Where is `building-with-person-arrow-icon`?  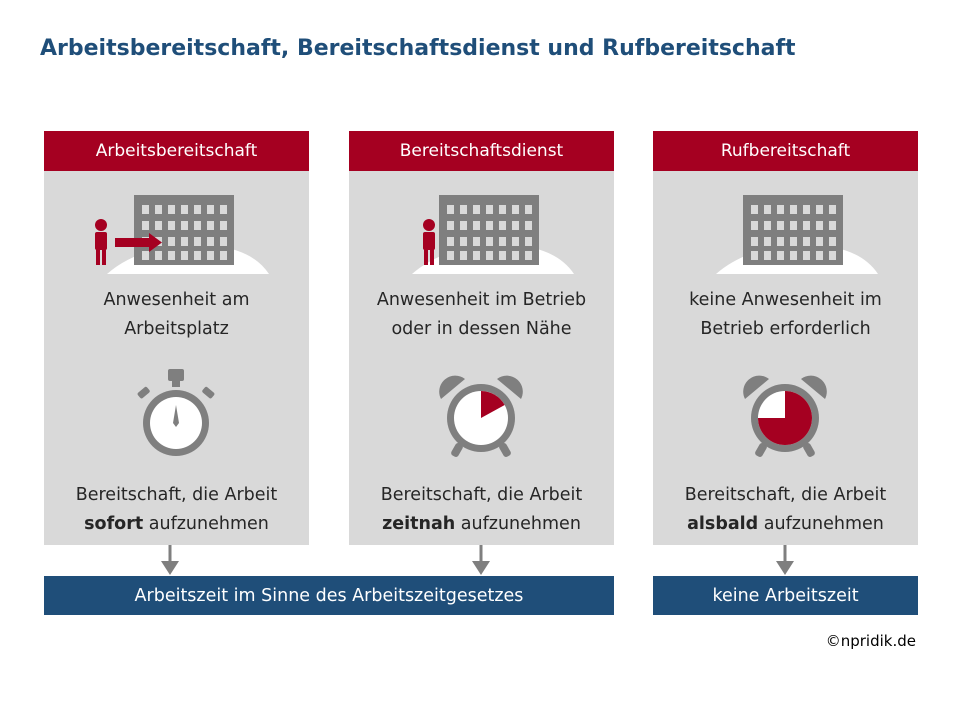 building-with-person-arrow-icon is located at coordinates (182, 234).